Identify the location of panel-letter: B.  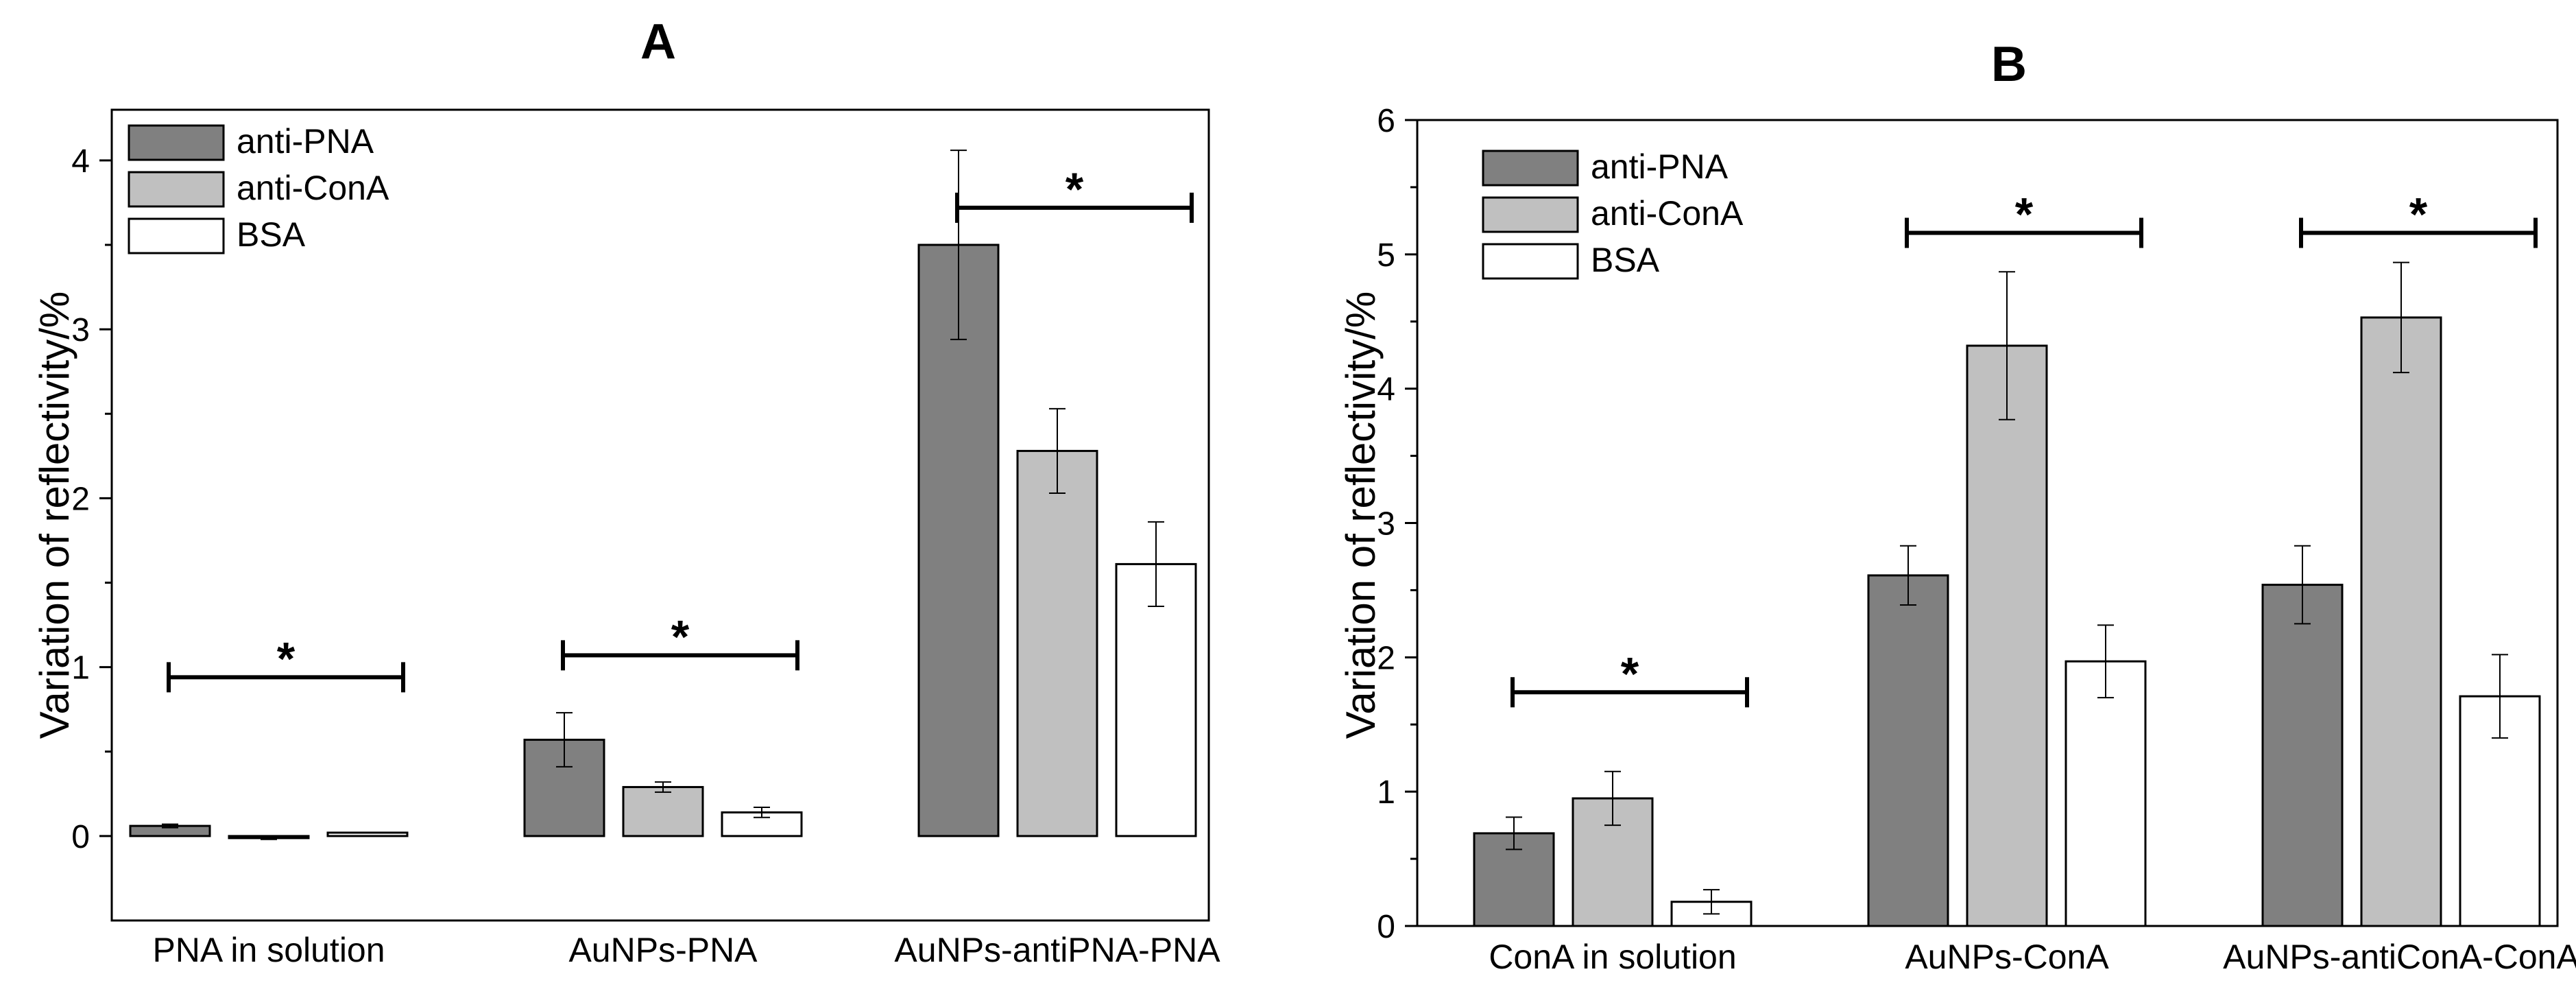
(2009, 64).